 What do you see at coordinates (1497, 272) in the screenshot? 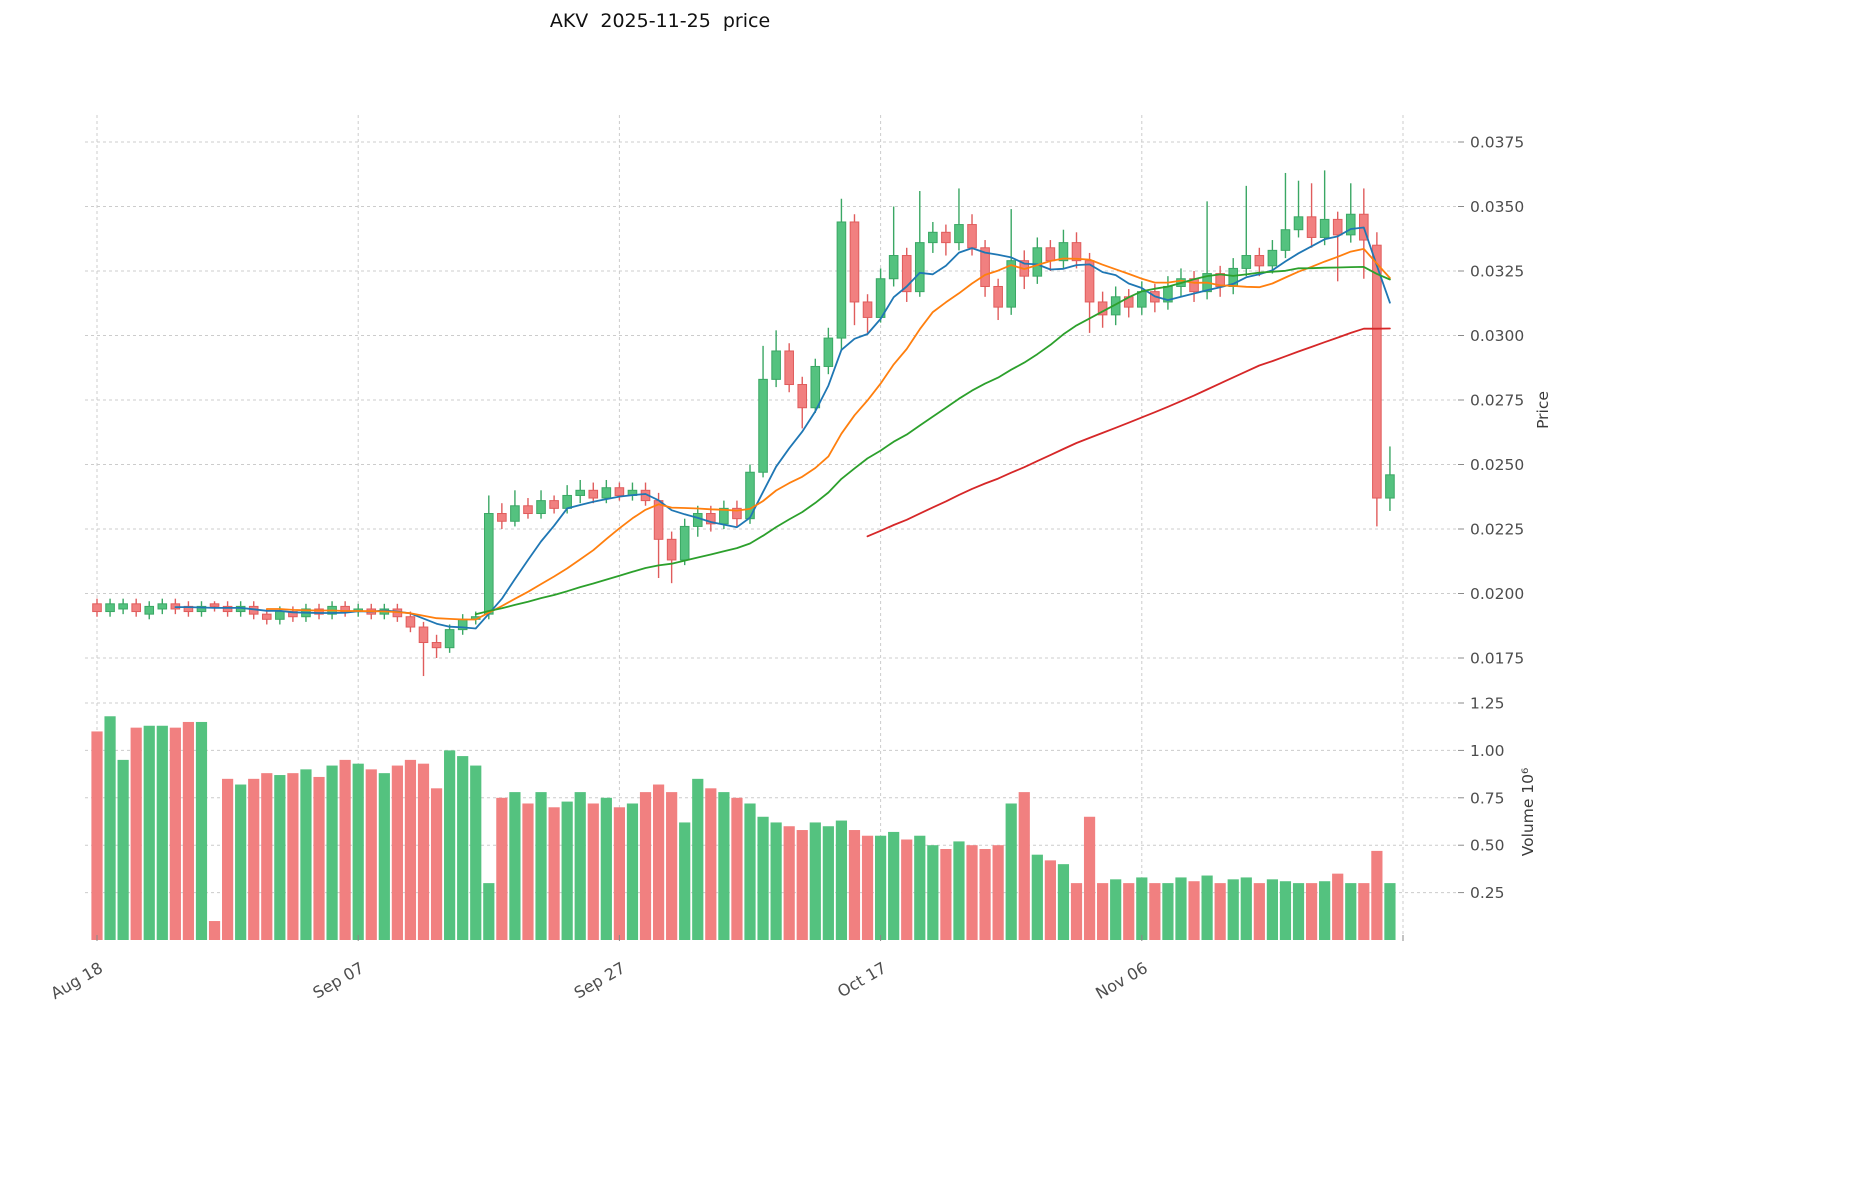
I see `price-tick-label: 0.0325` at bounding box center [1497, 272].